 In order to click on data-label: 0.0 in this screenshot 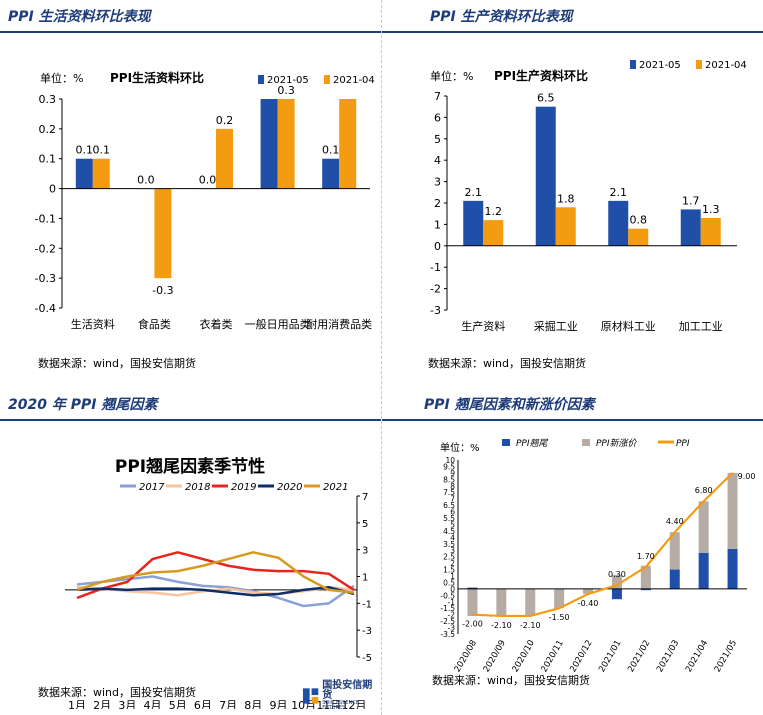, I will do `click(208, 180)`.